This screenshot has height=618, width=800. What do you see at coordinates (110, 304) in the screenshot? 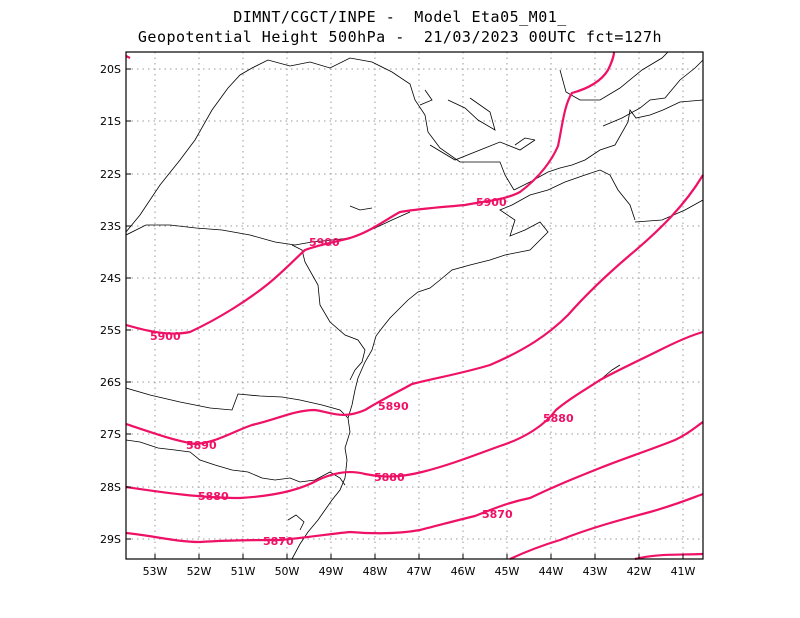
I see `latitude-labels: 20S 21S 22S 23S 24S 25S 26S 27S 28S 29S` at bounding box center [110, 304].